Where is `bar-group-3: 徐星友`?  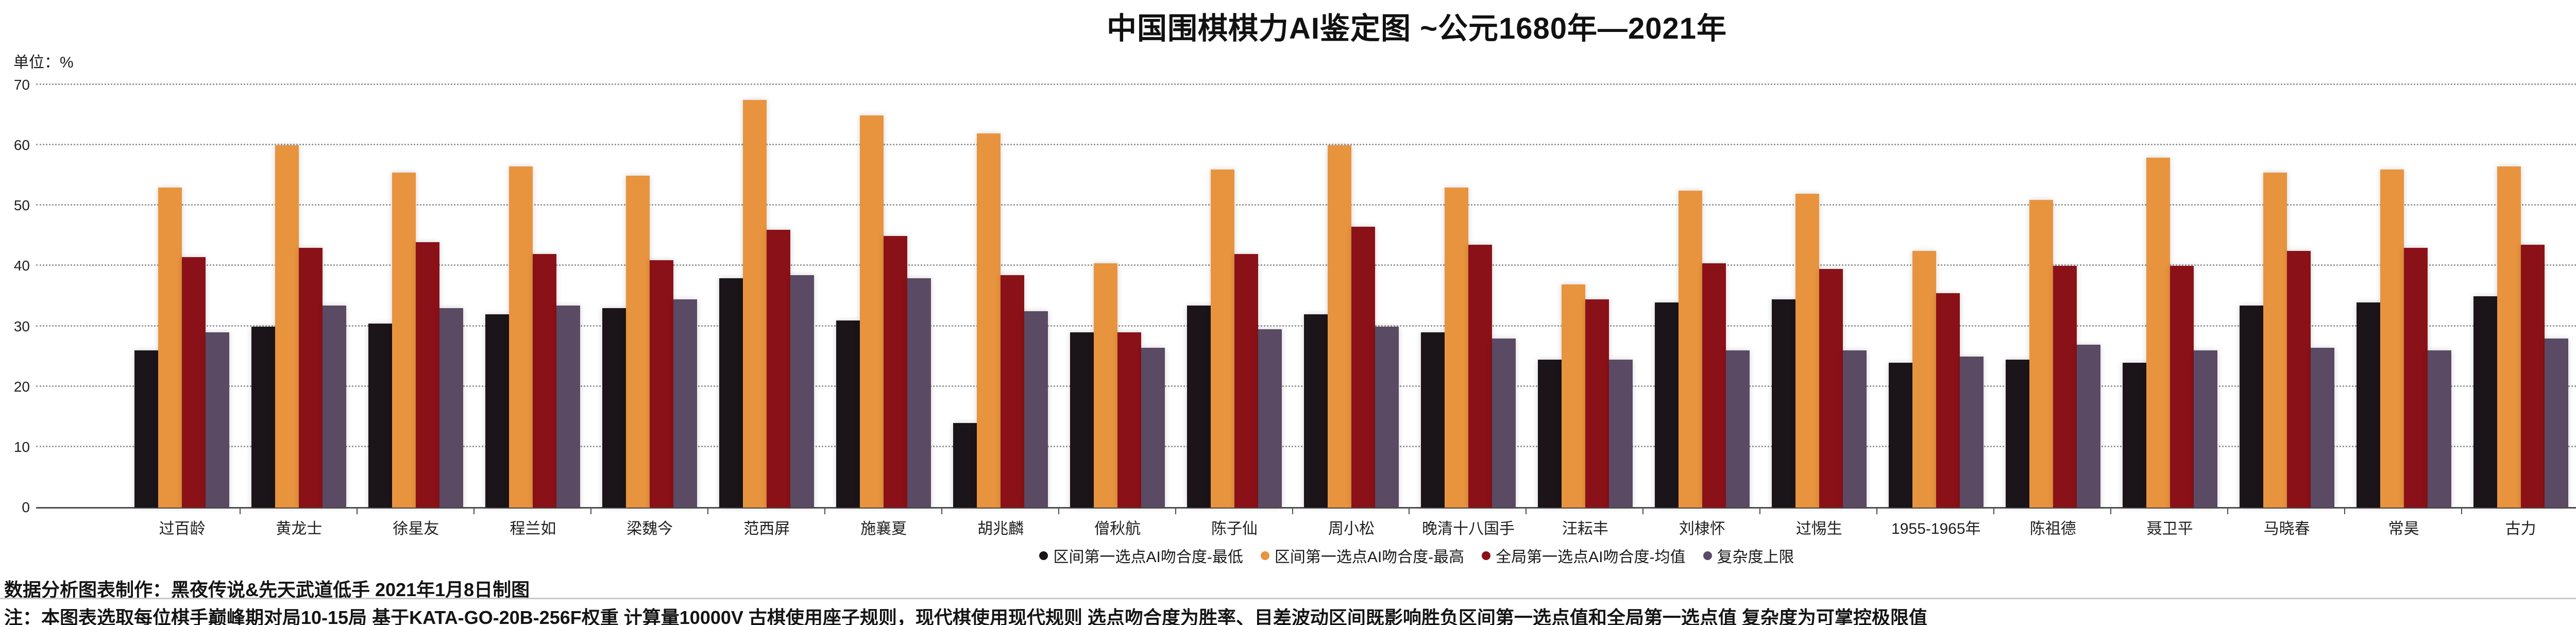 bar-group-3: 徐星友 is located at coordinates (416, 311).